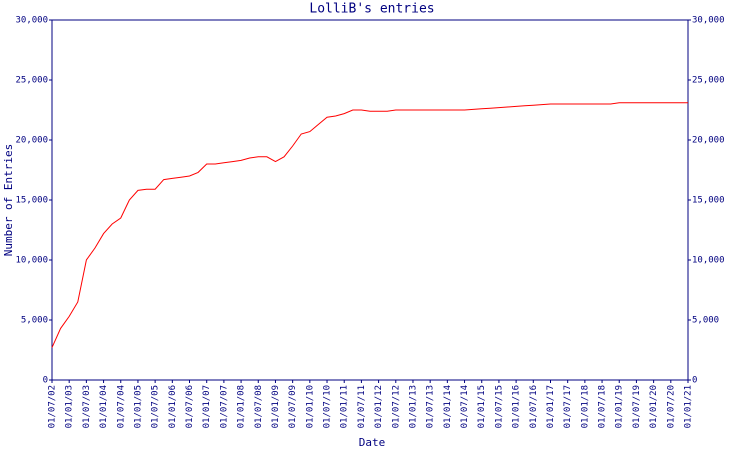 The width and height of the screenshot is (750, 450). I want to click on x-tick-label: 01/07/17, so click(568, 406).